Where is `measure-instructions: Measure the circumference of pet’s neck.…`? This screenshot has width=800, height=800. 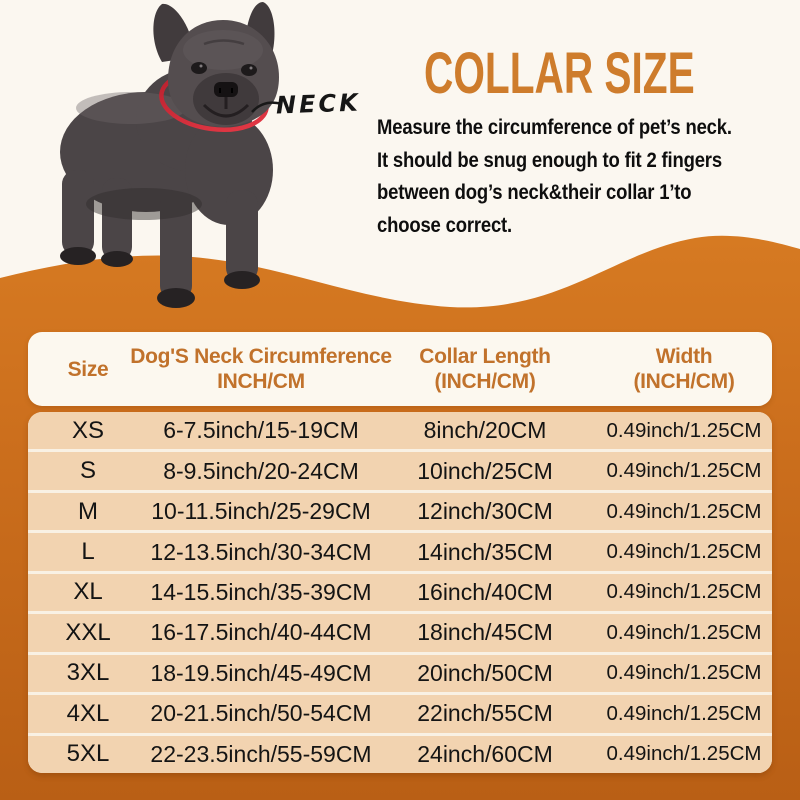 measure-instructions: Measure the circumference of pet’s neck.… is located at coordinates (554, 177).